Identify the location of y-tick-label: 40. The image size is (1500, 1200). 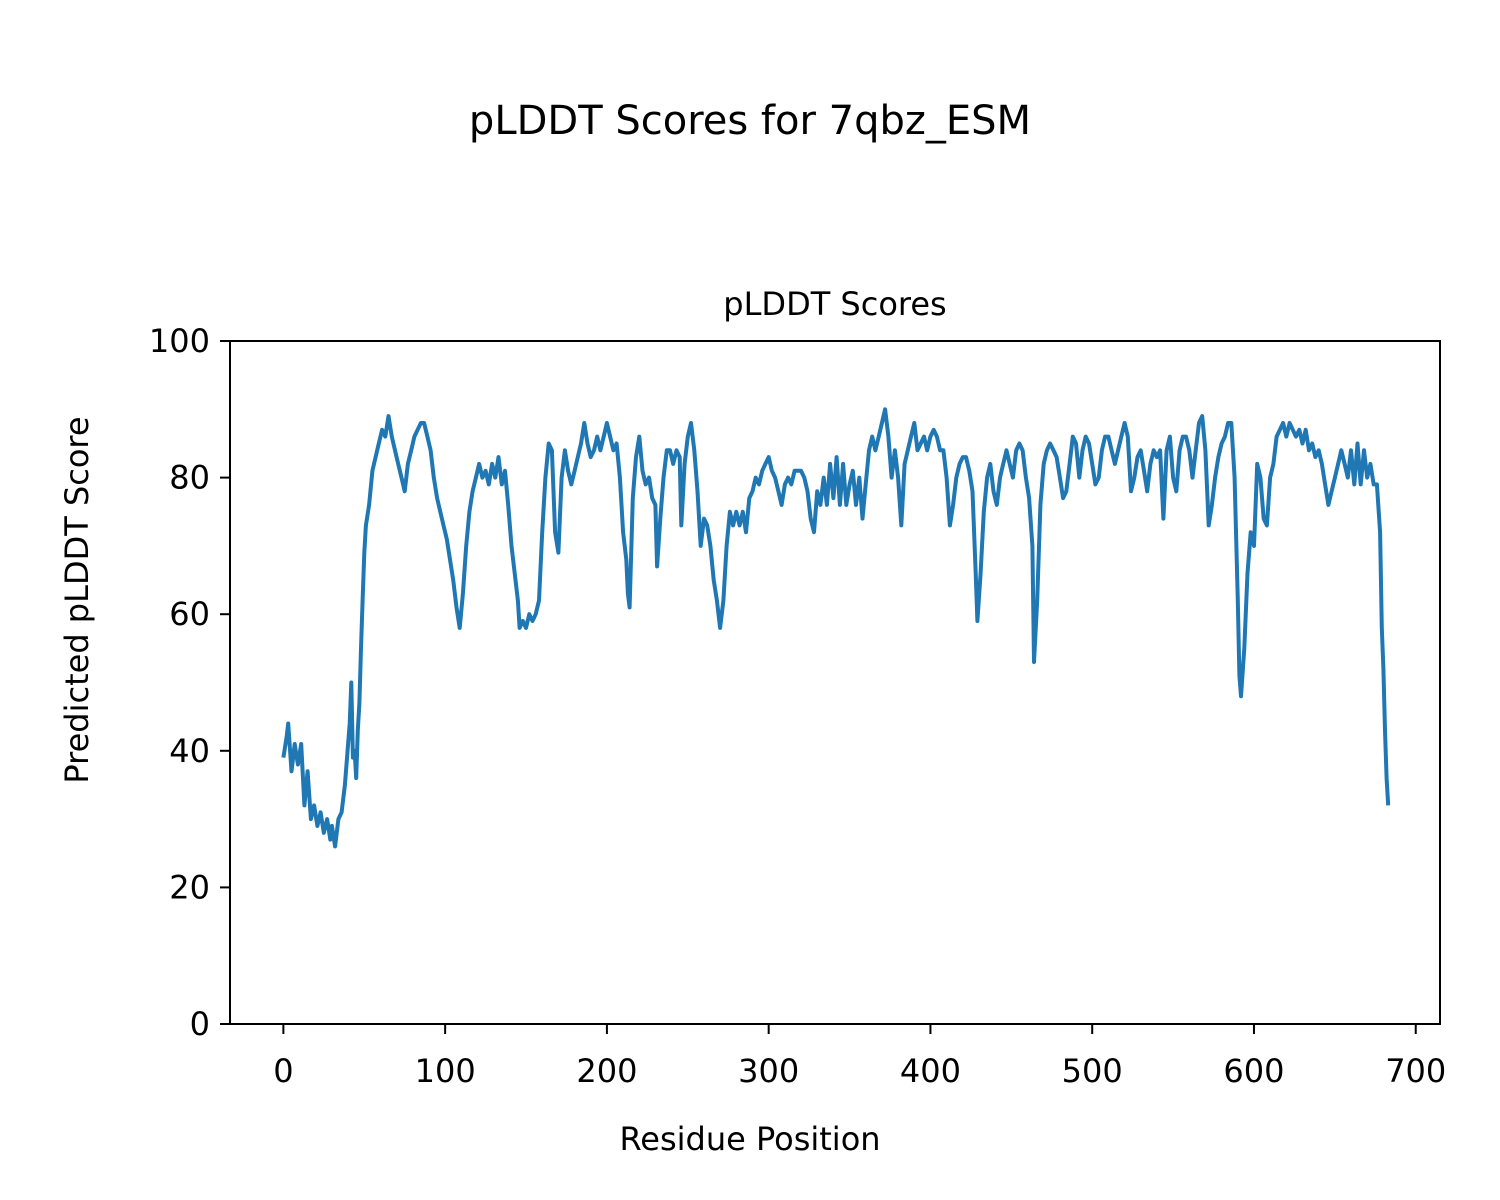
(189, 751).